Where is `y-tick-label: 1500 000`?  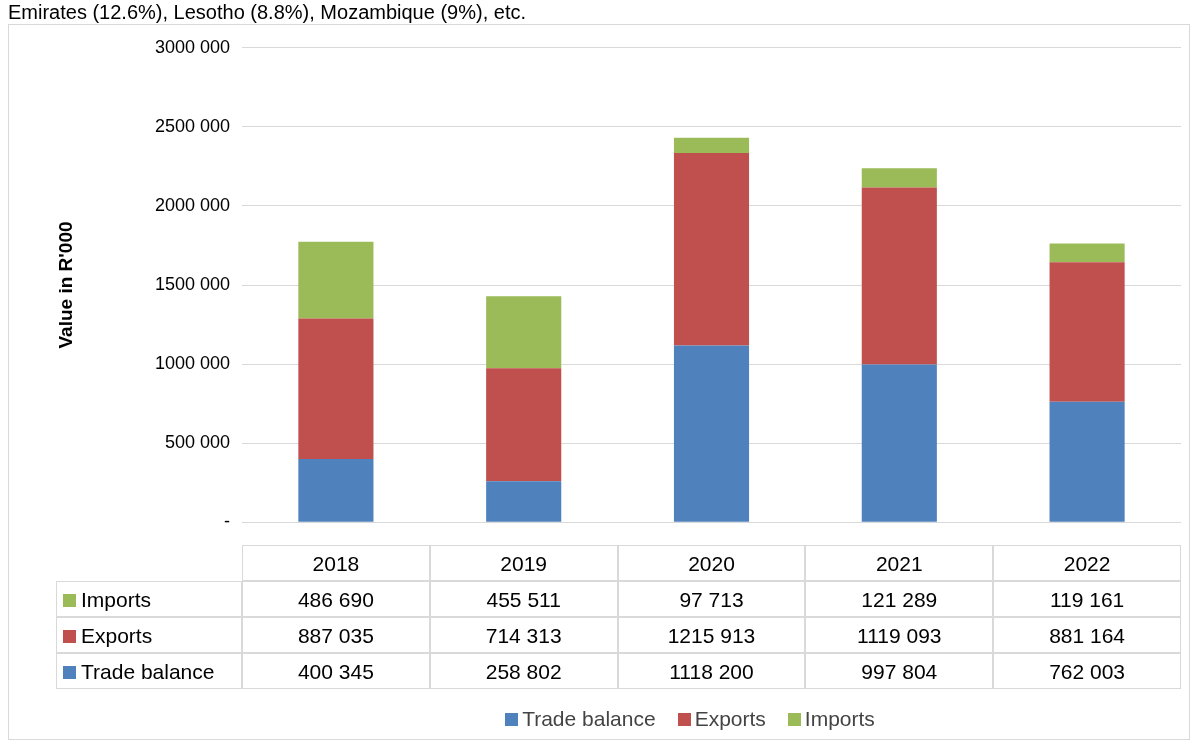
y-tick-label: 1500 000 is located at coordinates (192, 283).